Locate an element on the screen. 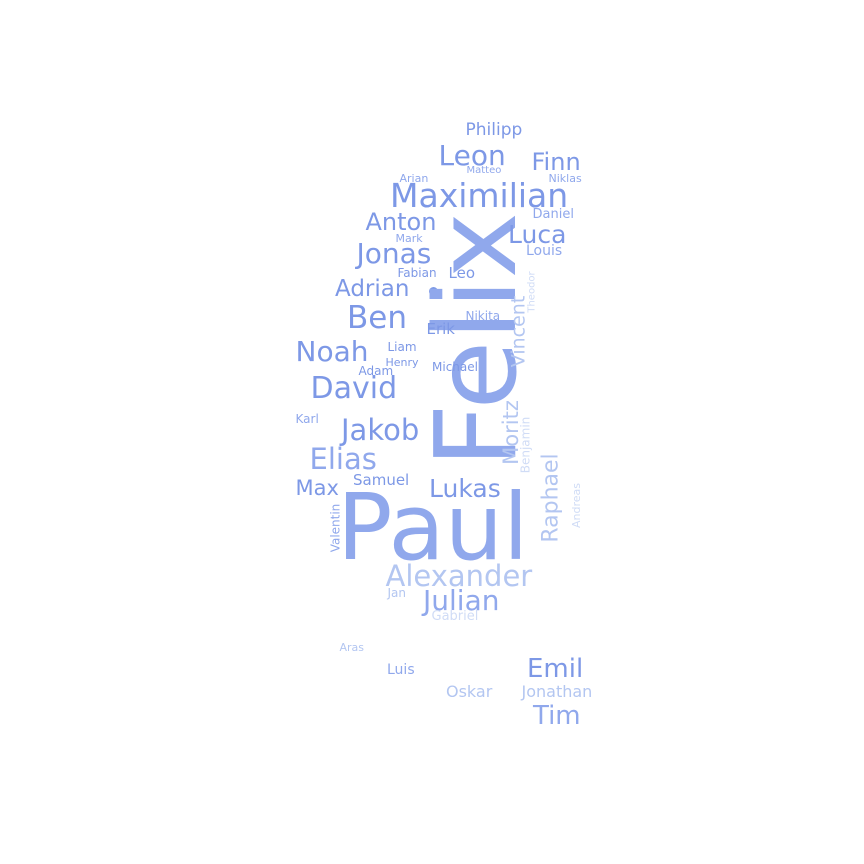 The height and width of the screenshot is (864, 864). word-nikita: Nikita is located at coordinates (483, 316).